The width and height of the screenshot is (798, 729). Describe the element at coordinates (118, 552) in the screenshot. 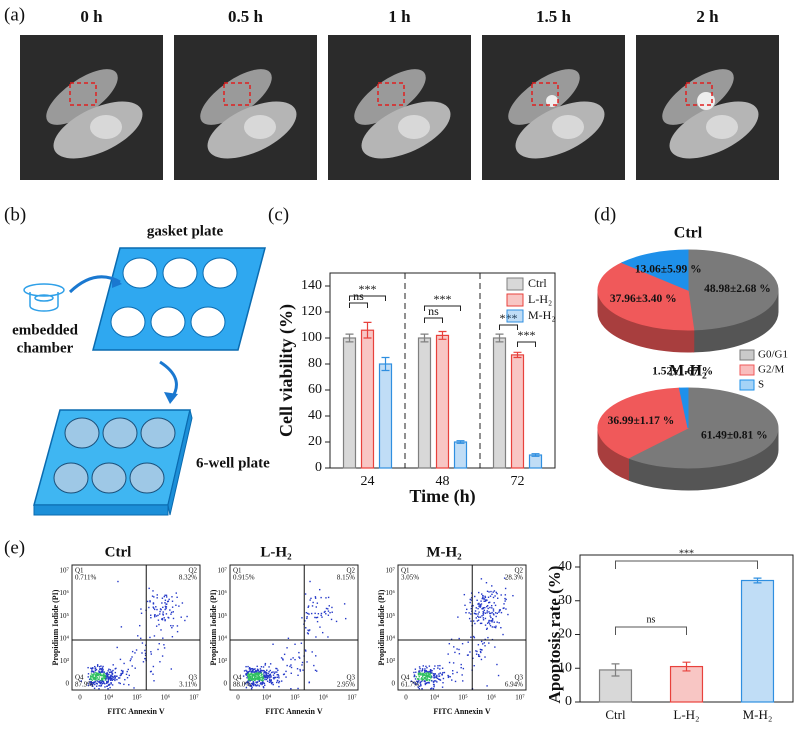

I see `plot-title: Ctrl` at that location.